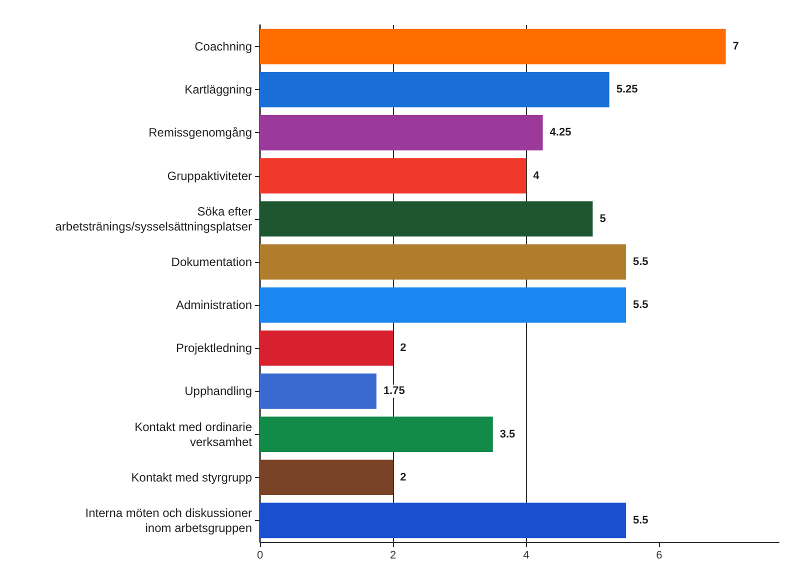  Describe the element at coordinates (561, 132) in the screenshot. I see `data-label: 4.25` at that location.